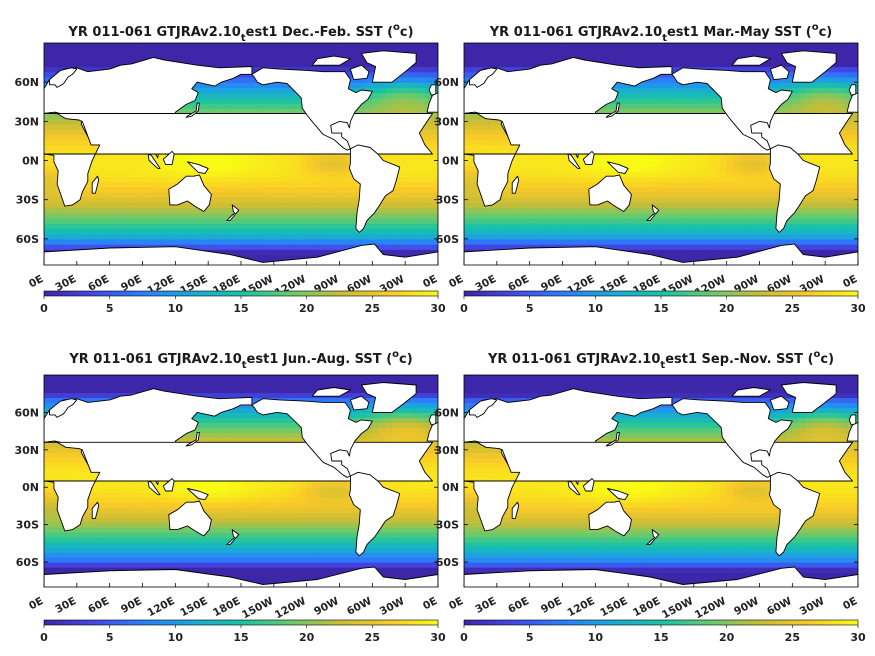 Image resolution: width=875 pixels, height=656 pixels. I want to click on land-n_america, so click(312, 438).